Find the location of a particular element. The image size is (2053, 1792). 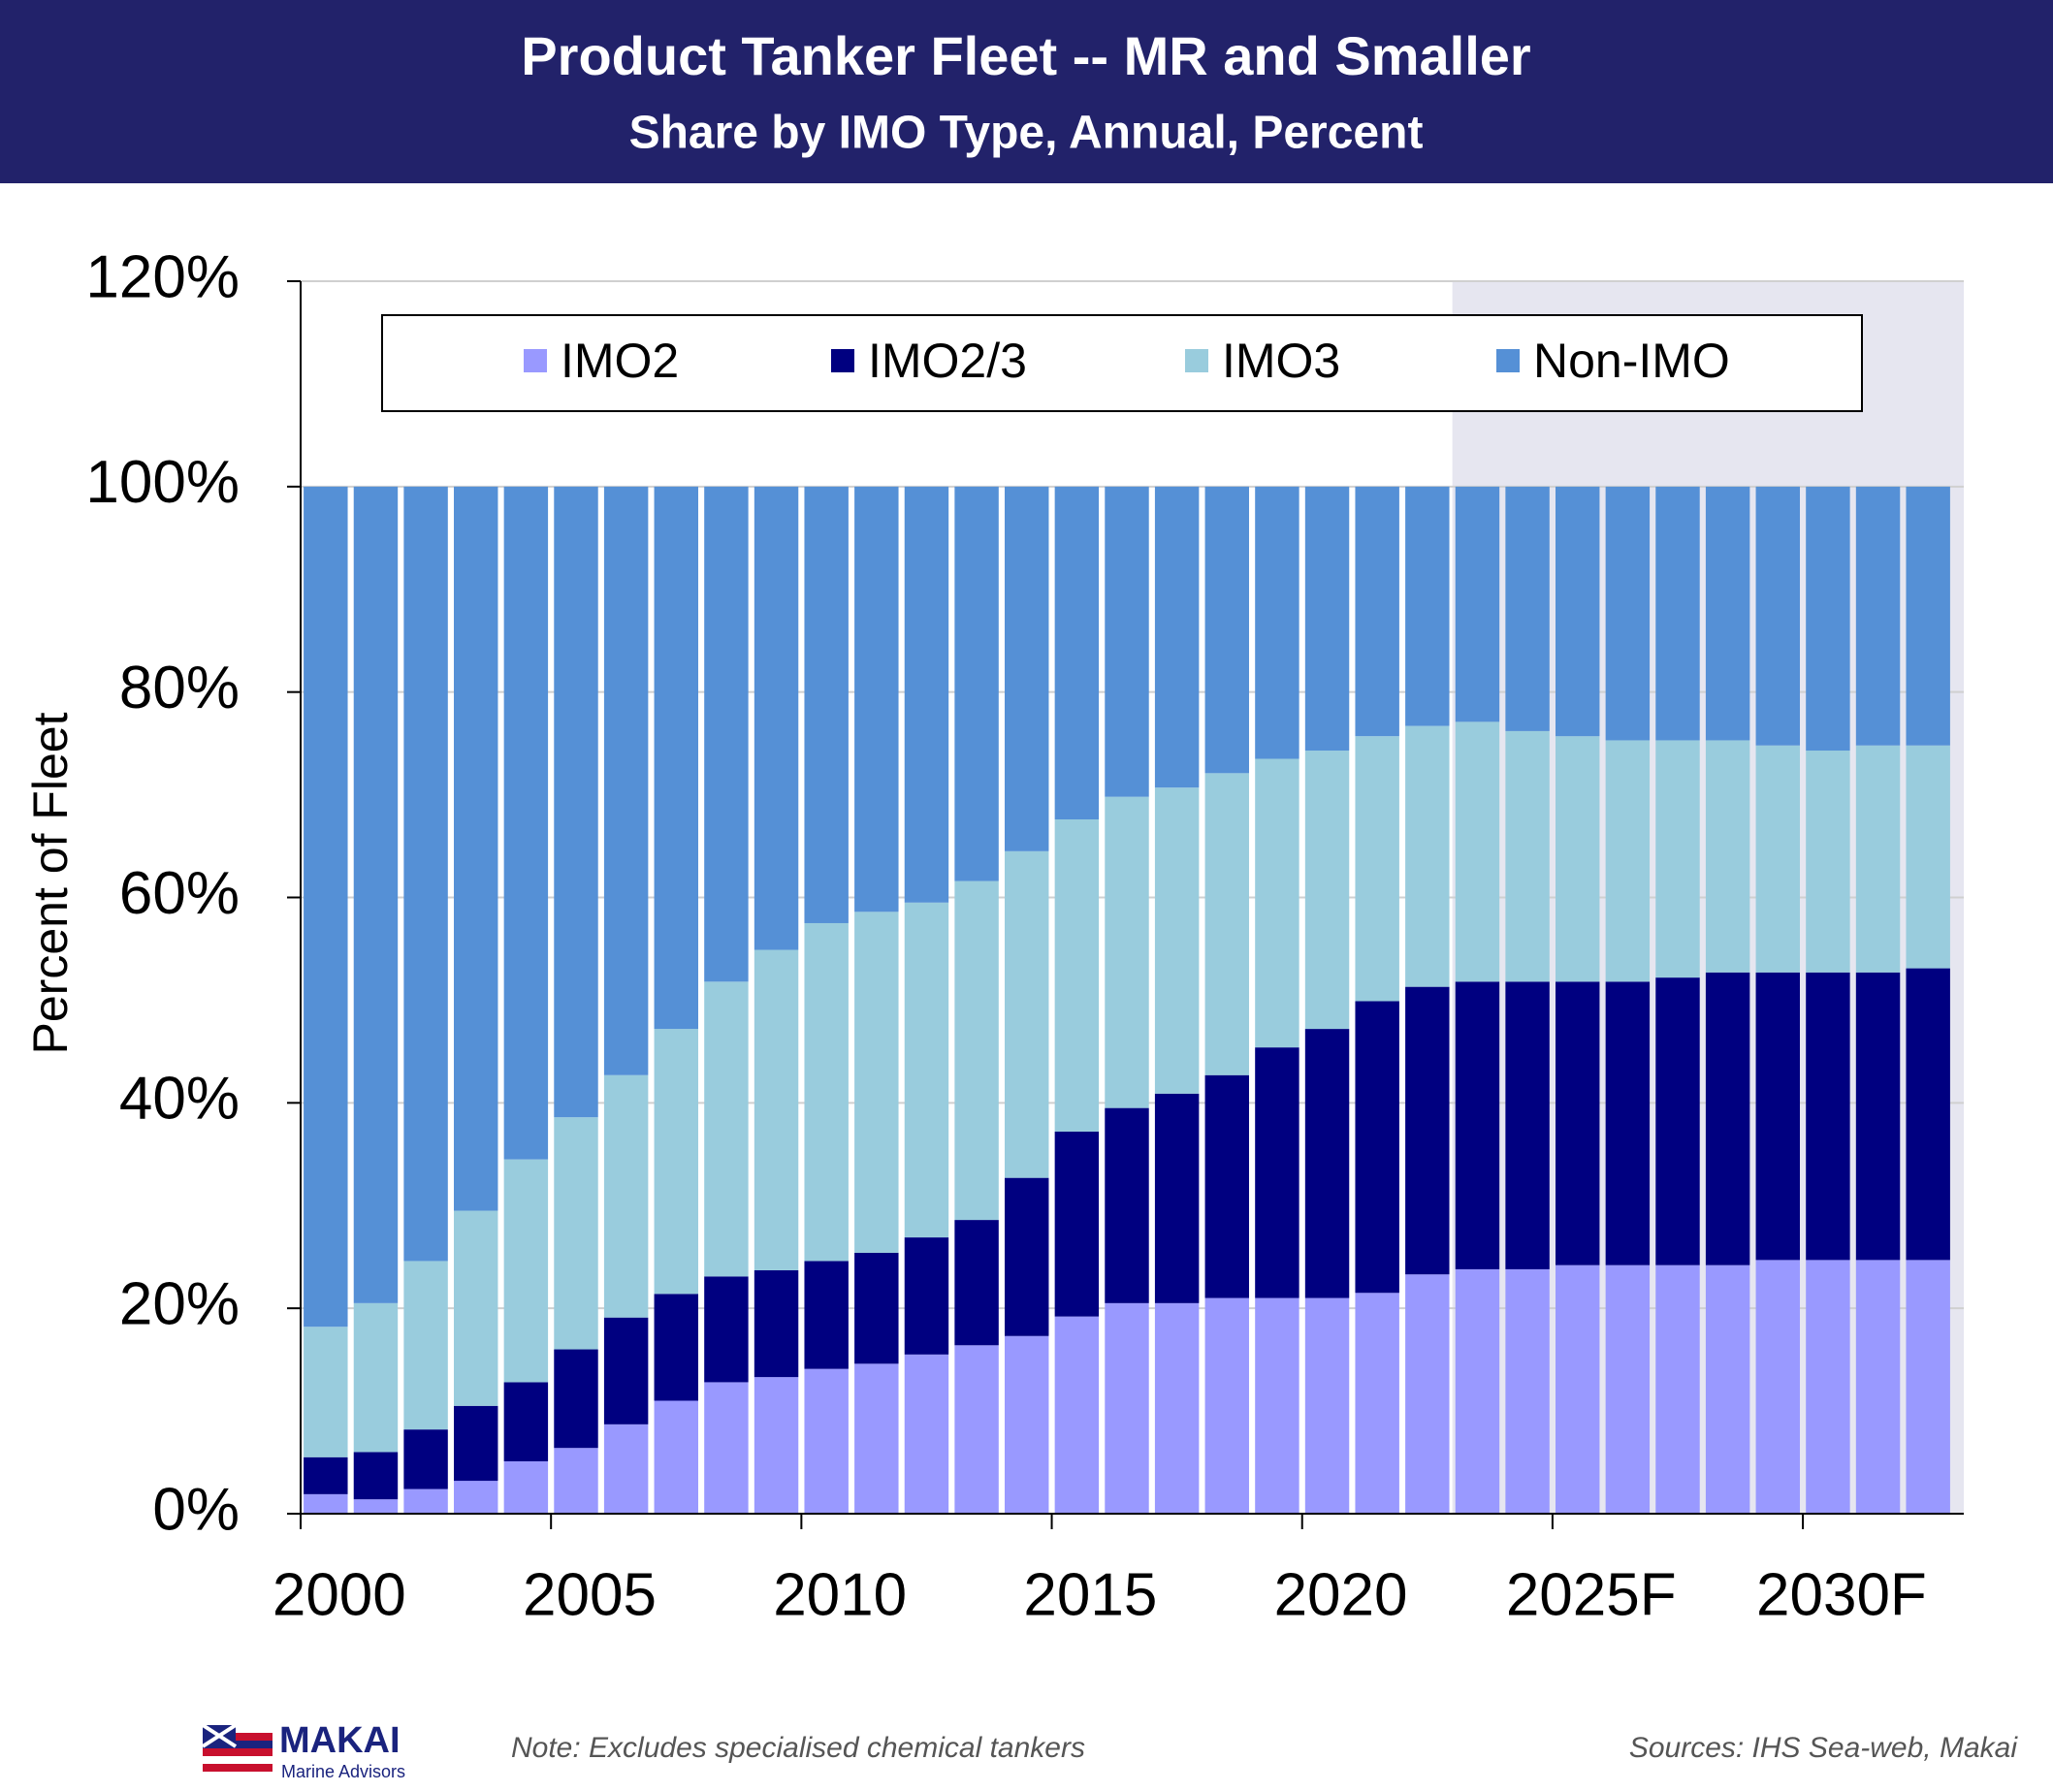

legend-label: Non-IMO is located at coordinates (1631, 361).